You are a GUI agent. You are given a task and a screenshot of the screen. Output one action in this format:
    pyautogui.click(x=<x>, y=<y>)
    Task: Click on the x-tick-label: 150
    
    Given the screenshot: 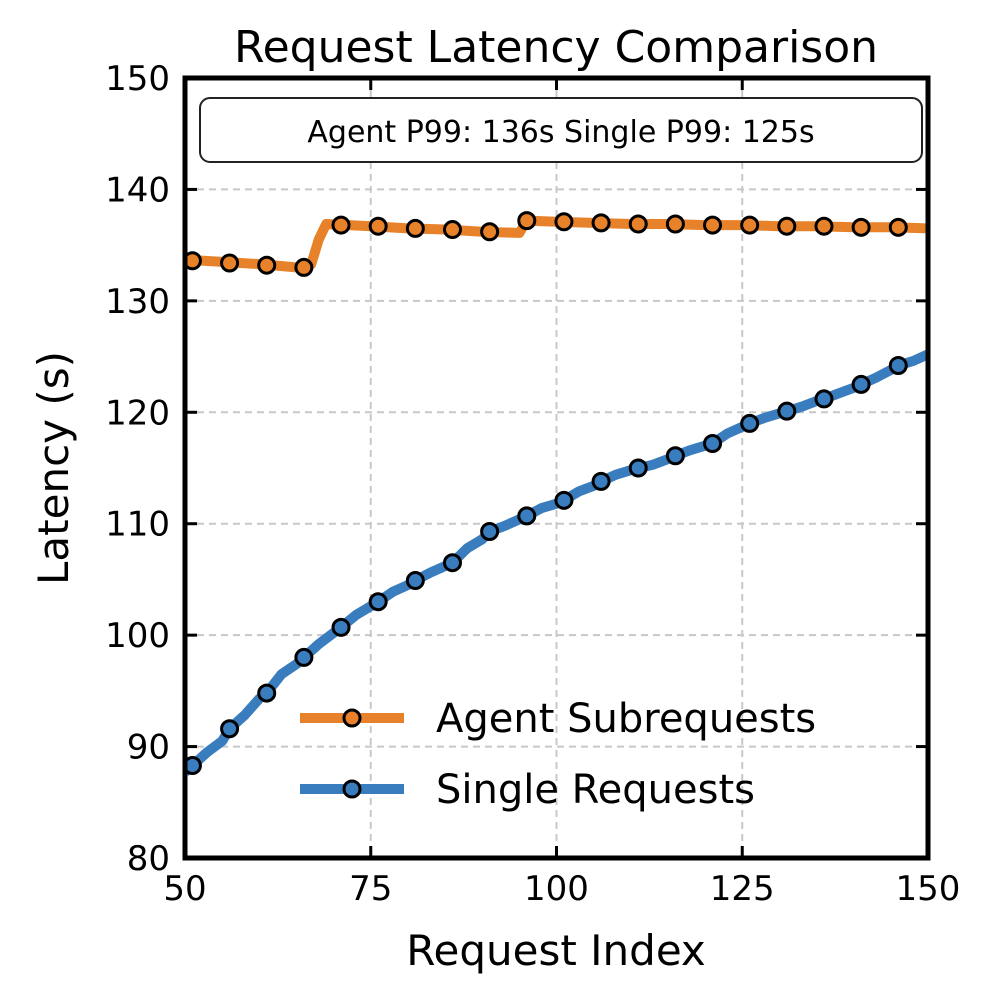 What is the action you would take?
    pyautogui.click(x=928, y=889)
    